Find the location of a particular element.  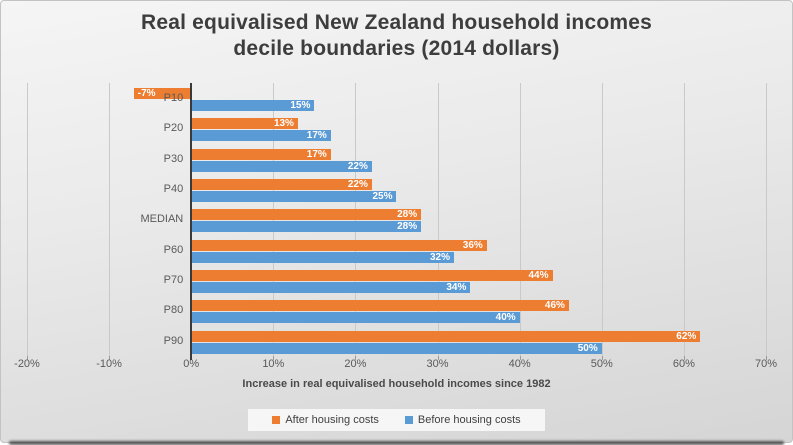

legend-item-after-housing-costs: After housing costs is located at coordinates (325, 420).